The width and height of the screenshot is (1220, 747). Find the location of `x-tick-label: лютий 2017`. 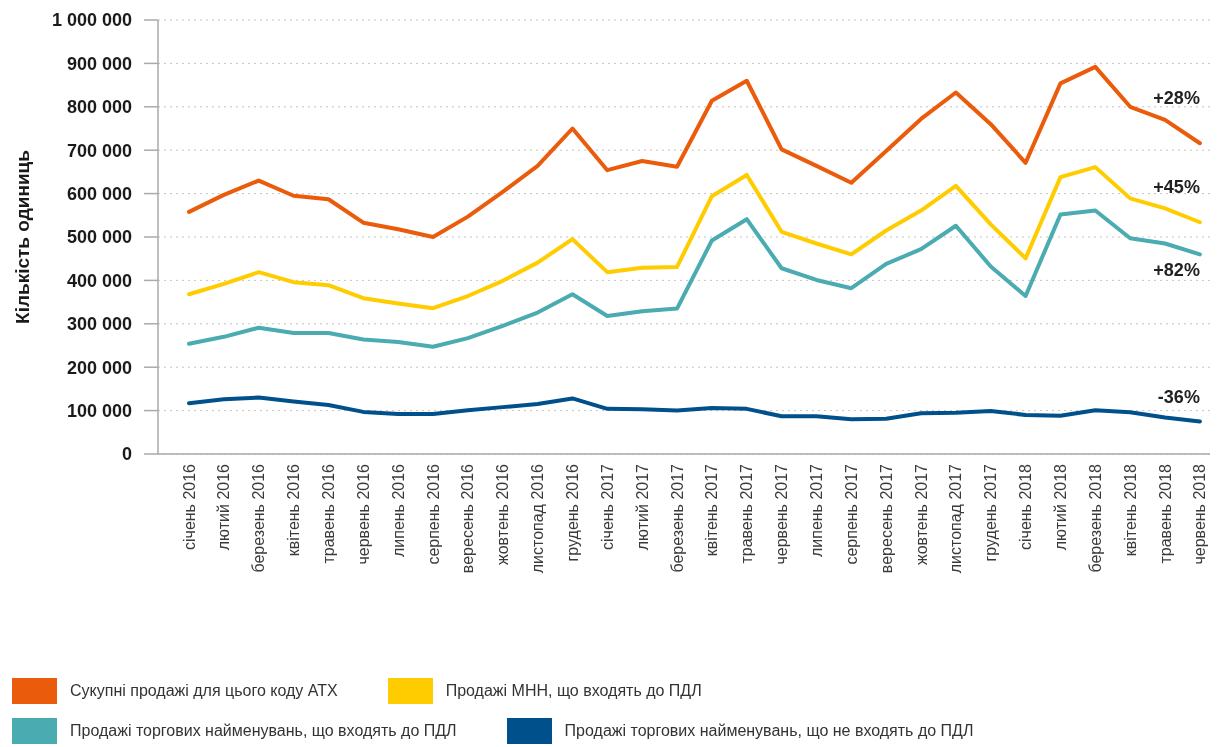

x-tick-label: лютий 2017 is located at coordinates (642, 507).